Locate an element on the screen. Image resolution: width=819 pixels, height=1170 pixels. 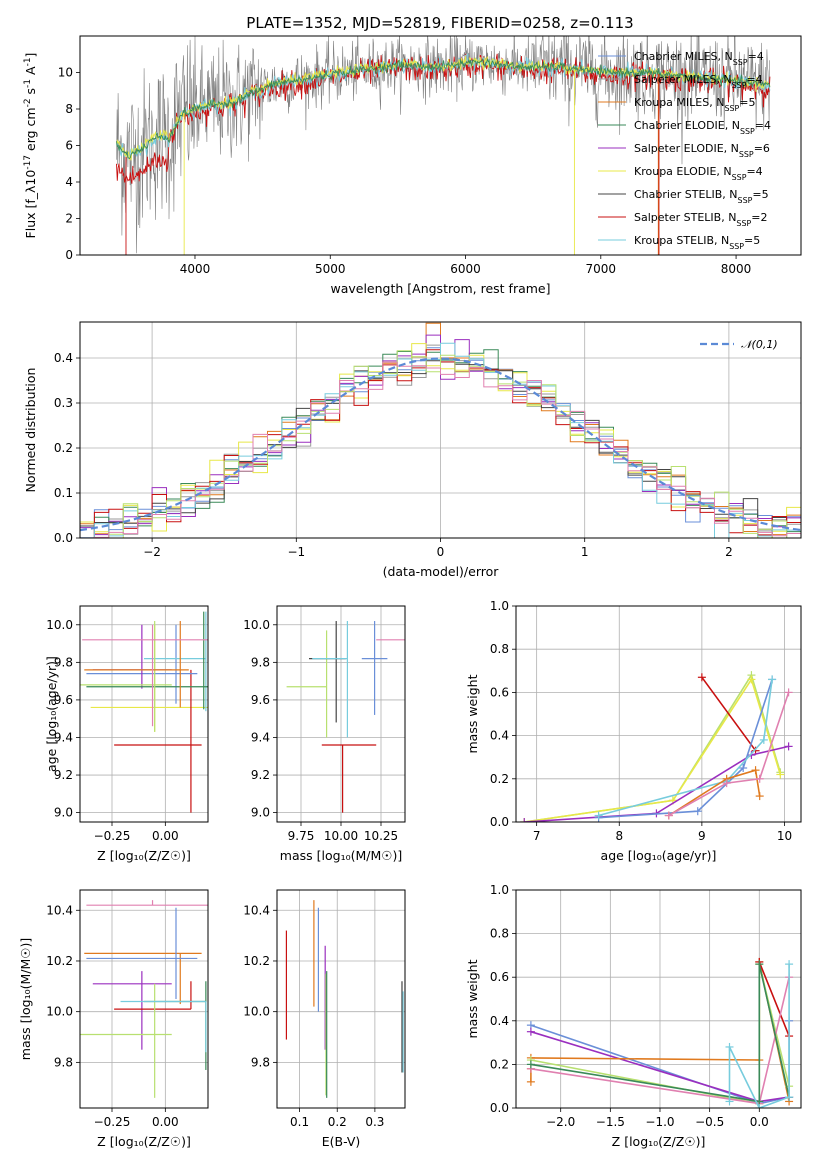
x-tick-label: −1 is located at coordinates (296, 552).